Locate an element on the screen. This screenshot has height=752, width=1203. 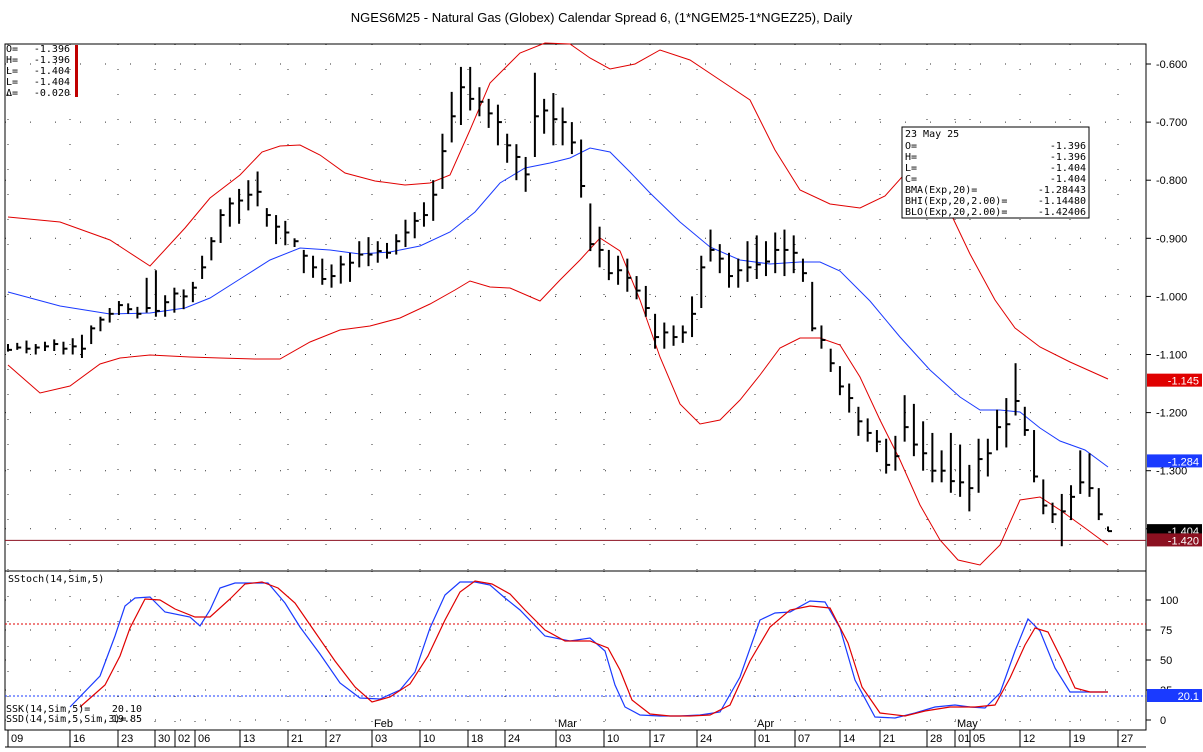
x-axis-tick-label: 09 is located at coordinates (17, 739).